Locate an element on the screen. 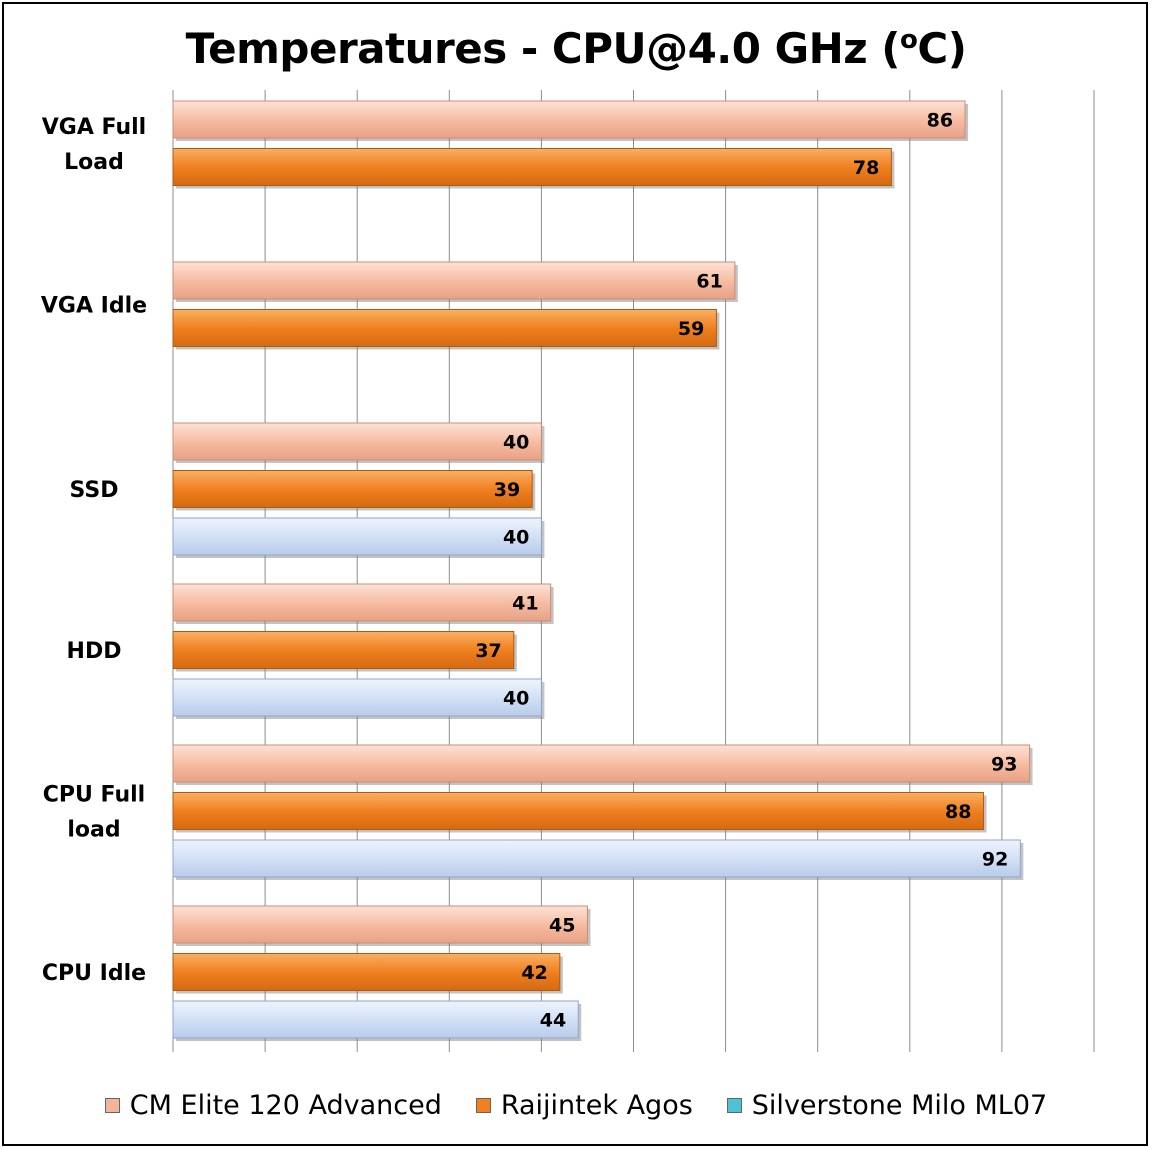 The image size is (1152, 1150). category-label: VGA Idle is located at coordinates (94, 305).